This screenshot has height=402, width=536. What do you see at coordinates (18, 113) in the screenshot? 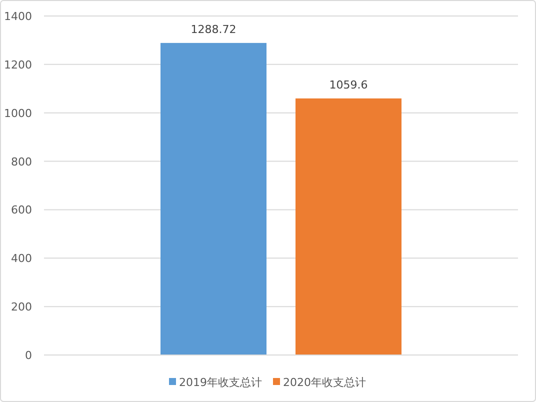
I see `y-tick-label: 1000` at bounding box center [18, 113].